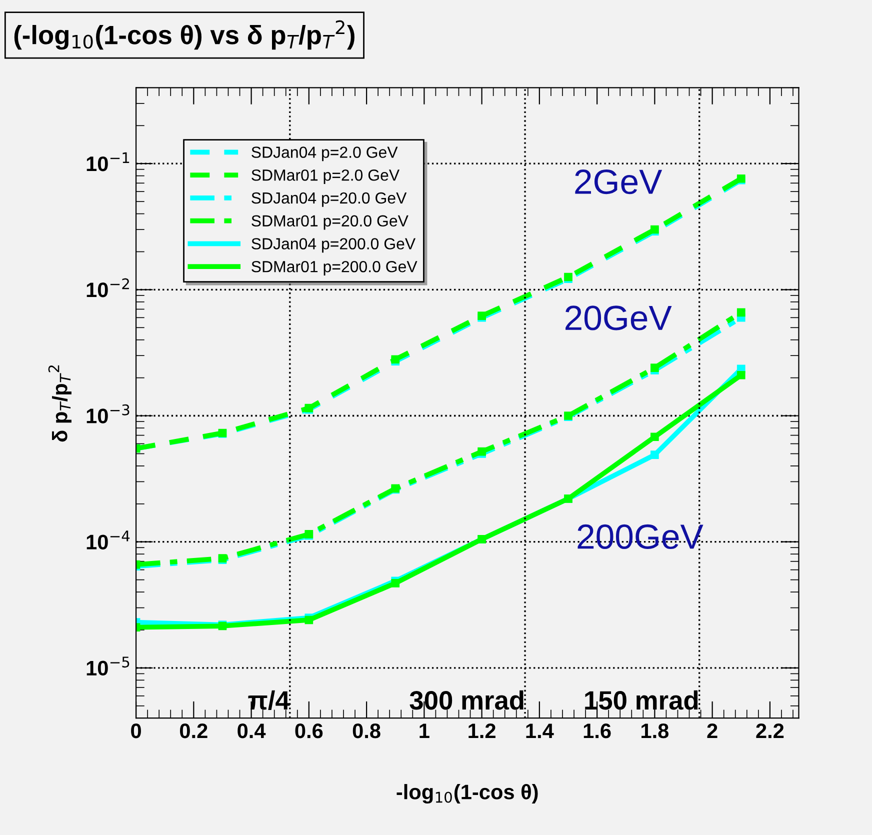 This screenshot has width=872, height=835. Describe the element at coordinates (60, 403) in the screenshot. I see `y-axis-title: δ p$_{T}$/p$_{T}$$^{2}$` at that location.